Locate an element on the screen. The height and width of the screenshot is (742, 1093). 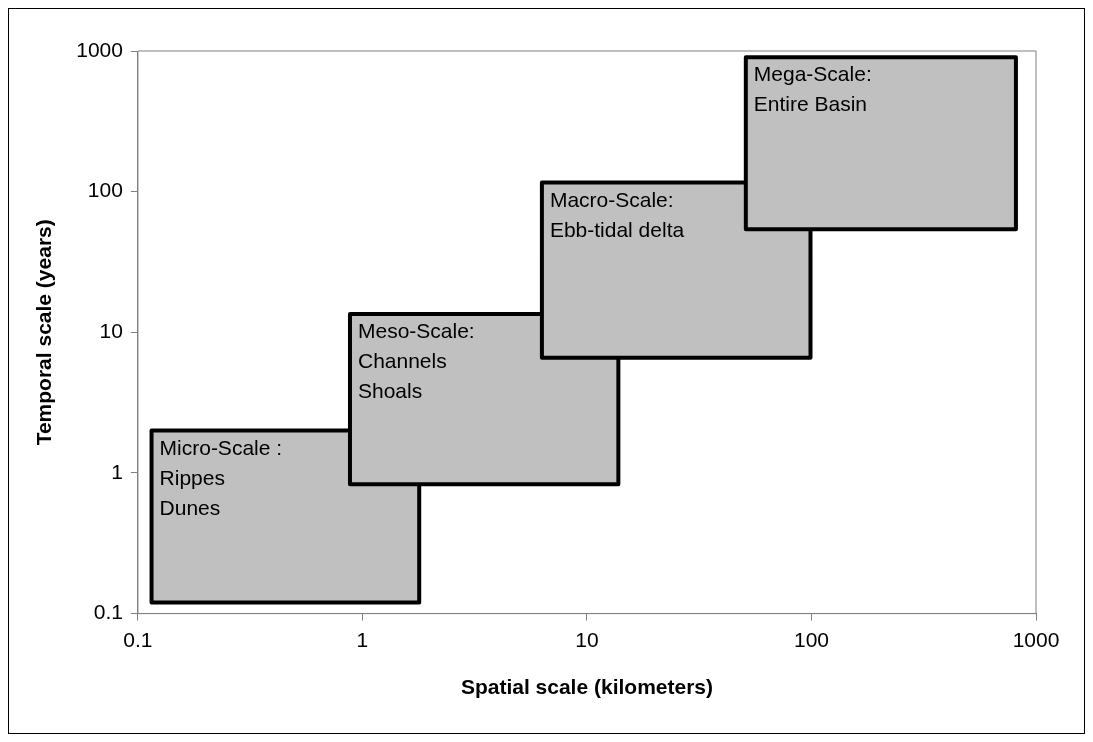
x-tick-label: 10 is located at coordinates (587, 639).